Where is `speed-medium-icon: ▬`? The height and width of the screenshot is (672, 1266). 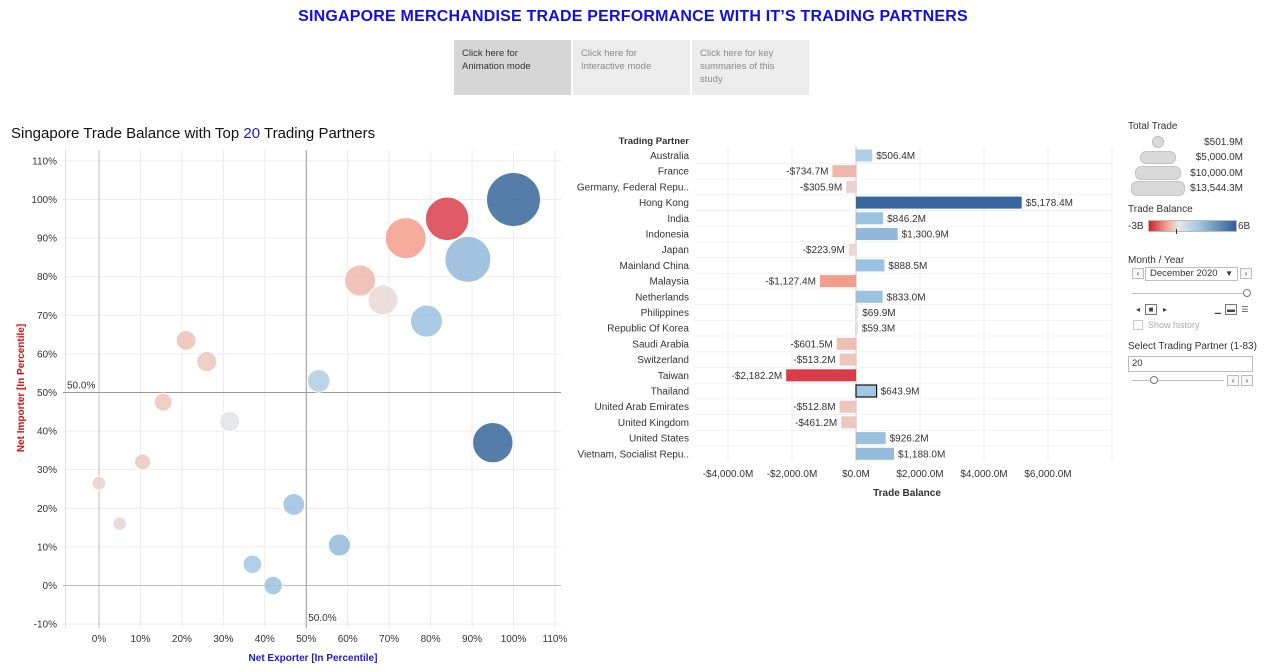
speed-medium-icon: ▬ is located at coordinates (1231, 309).